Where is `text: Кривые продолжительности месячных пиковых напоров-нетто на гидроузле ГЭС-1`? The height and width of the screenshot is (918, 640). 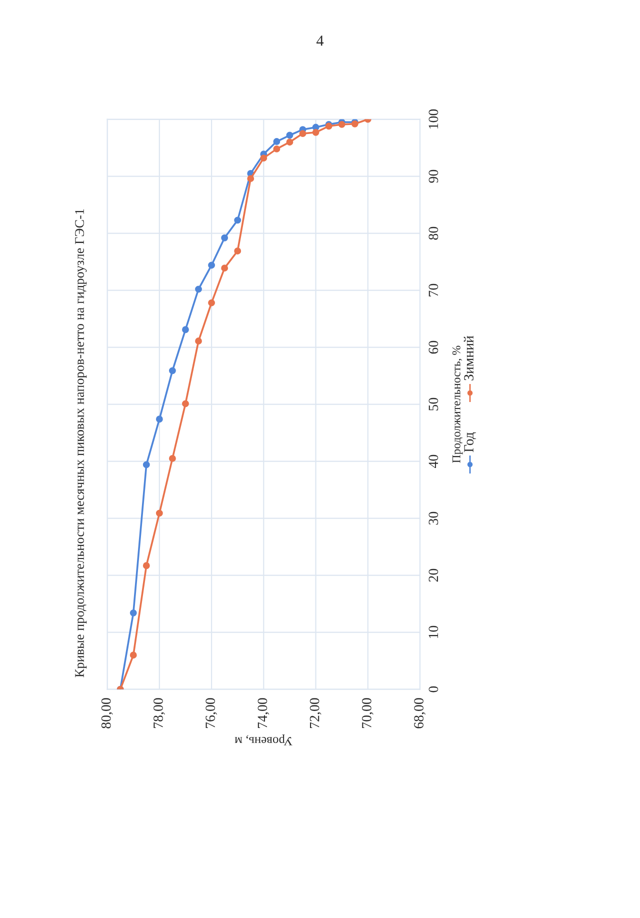
text: Кривые продолжительности месячных пиковых напоров-нетто на гидроузле ГЭС-1 is located at coordinates (81, 443).